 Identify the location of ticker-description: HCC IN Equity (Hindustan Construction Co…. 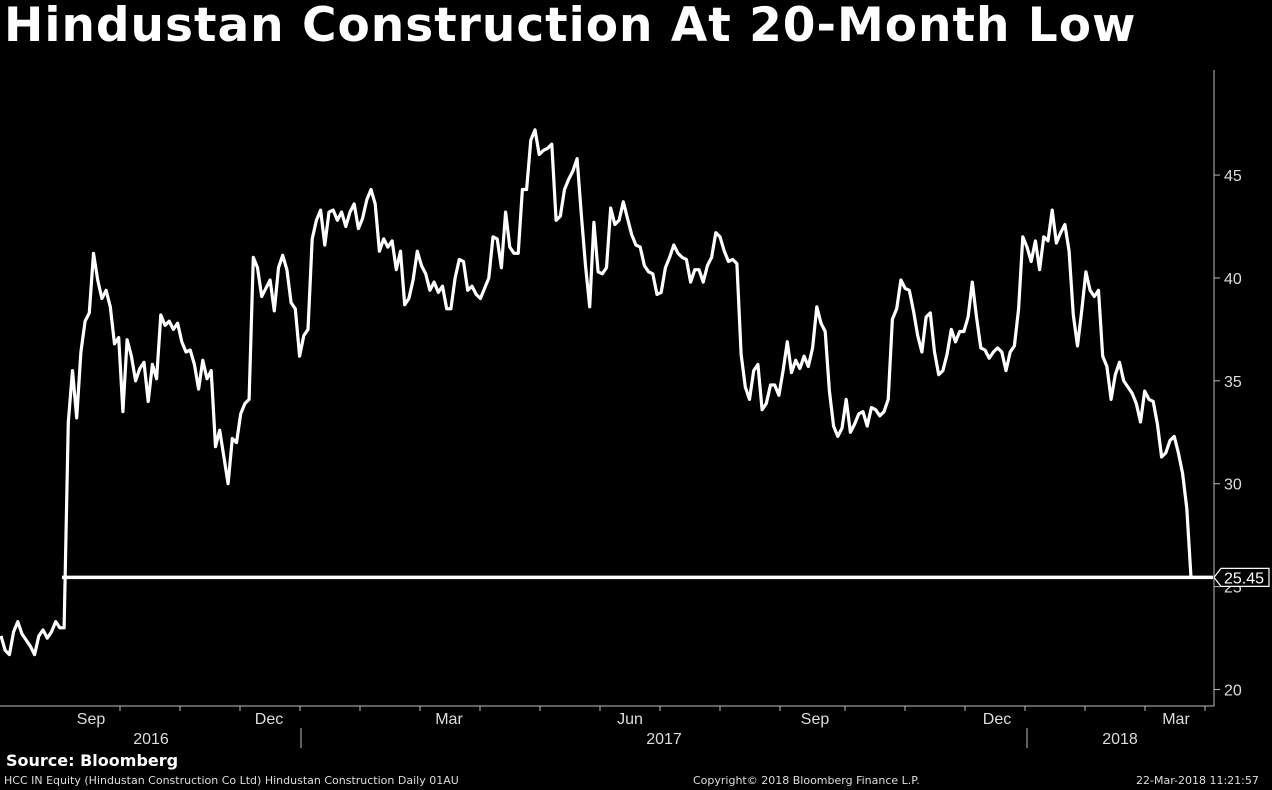
(231, 780).